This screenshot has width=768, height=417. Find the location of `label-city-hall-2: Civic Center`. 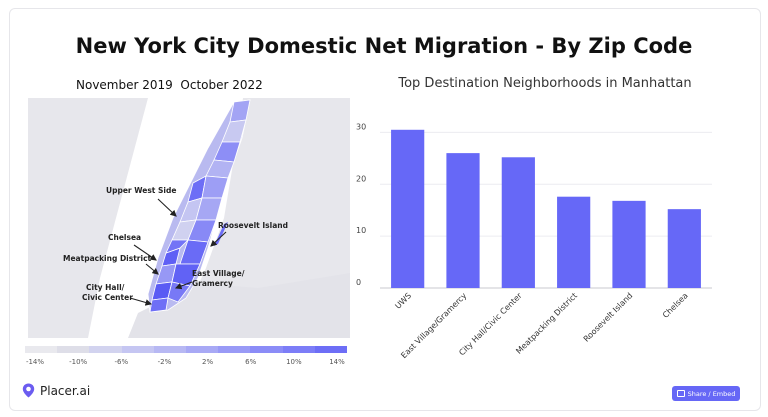

label-city-hall-2: Civic Center is located at coordinates (107, 297).